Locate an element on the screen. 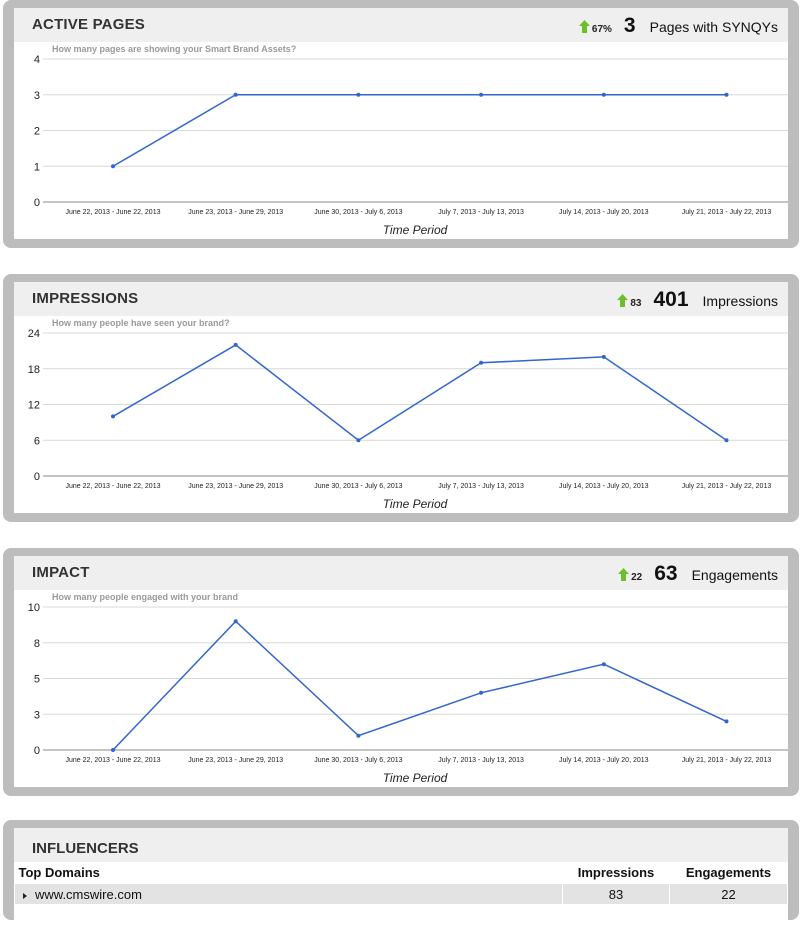  domain-name: www.cmswire.com is located at coordinates (88, 894).